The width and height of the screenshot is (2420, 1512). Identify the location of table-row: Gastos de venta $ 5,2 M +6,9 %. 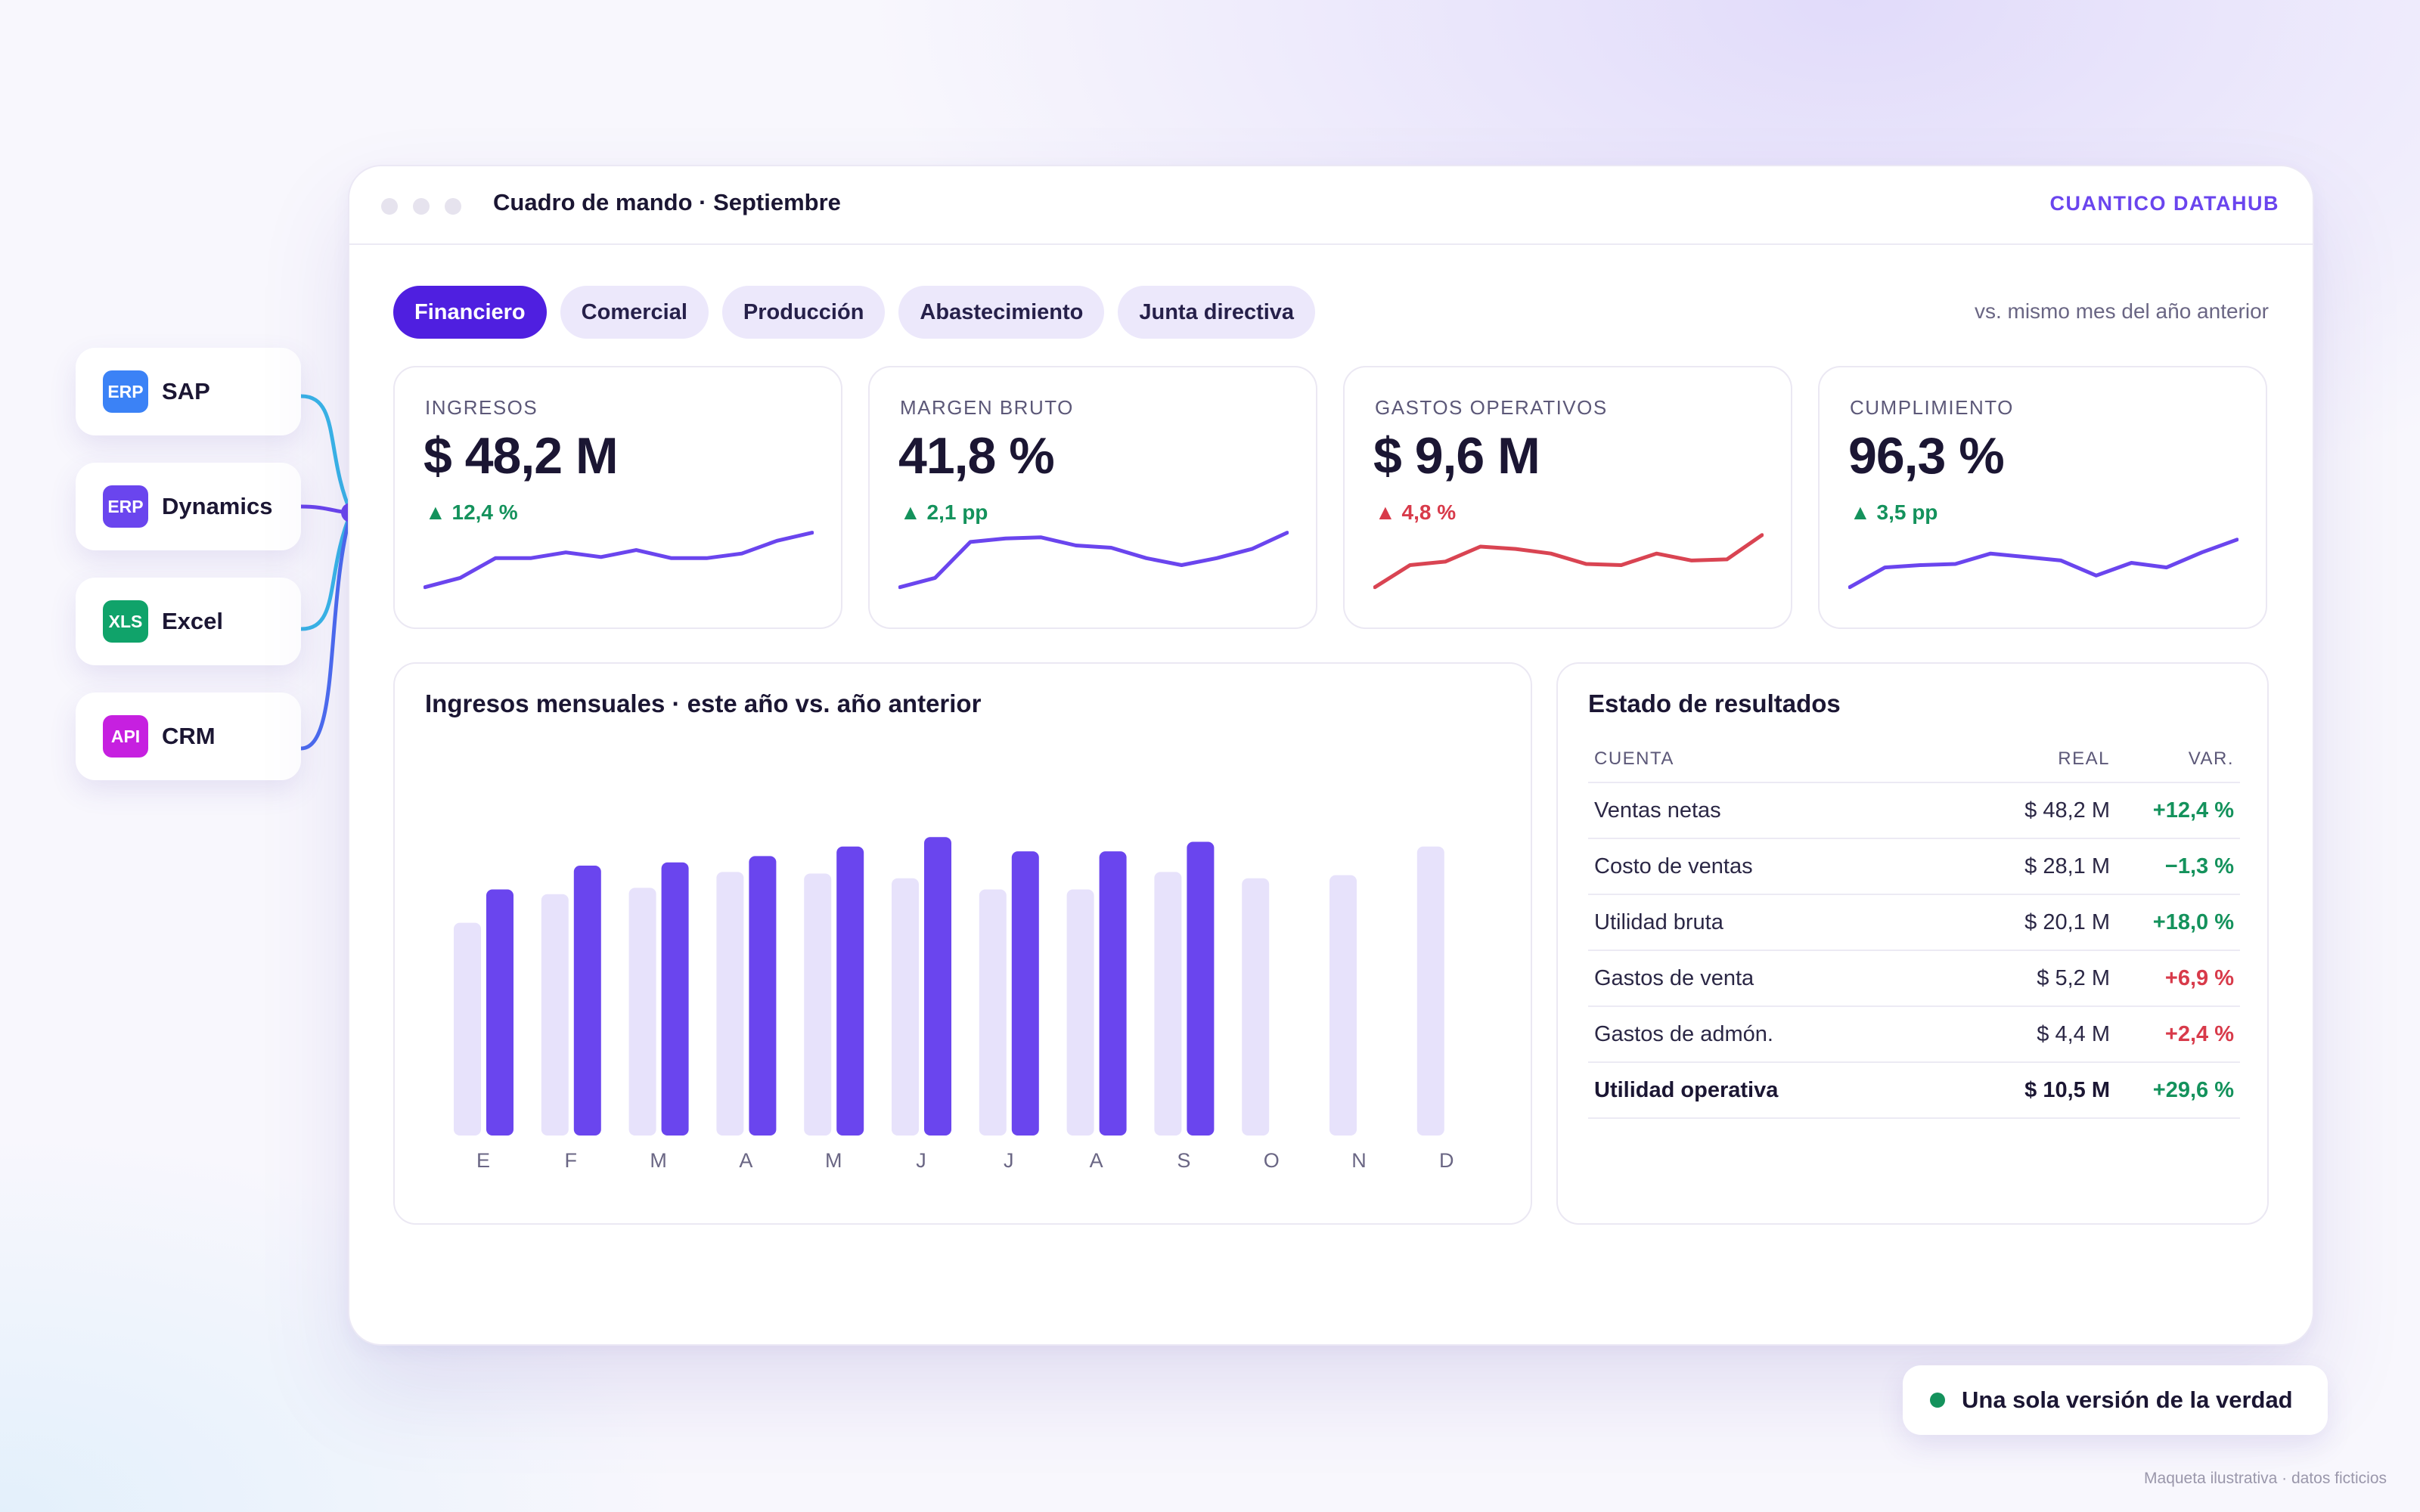
(1914, 979).